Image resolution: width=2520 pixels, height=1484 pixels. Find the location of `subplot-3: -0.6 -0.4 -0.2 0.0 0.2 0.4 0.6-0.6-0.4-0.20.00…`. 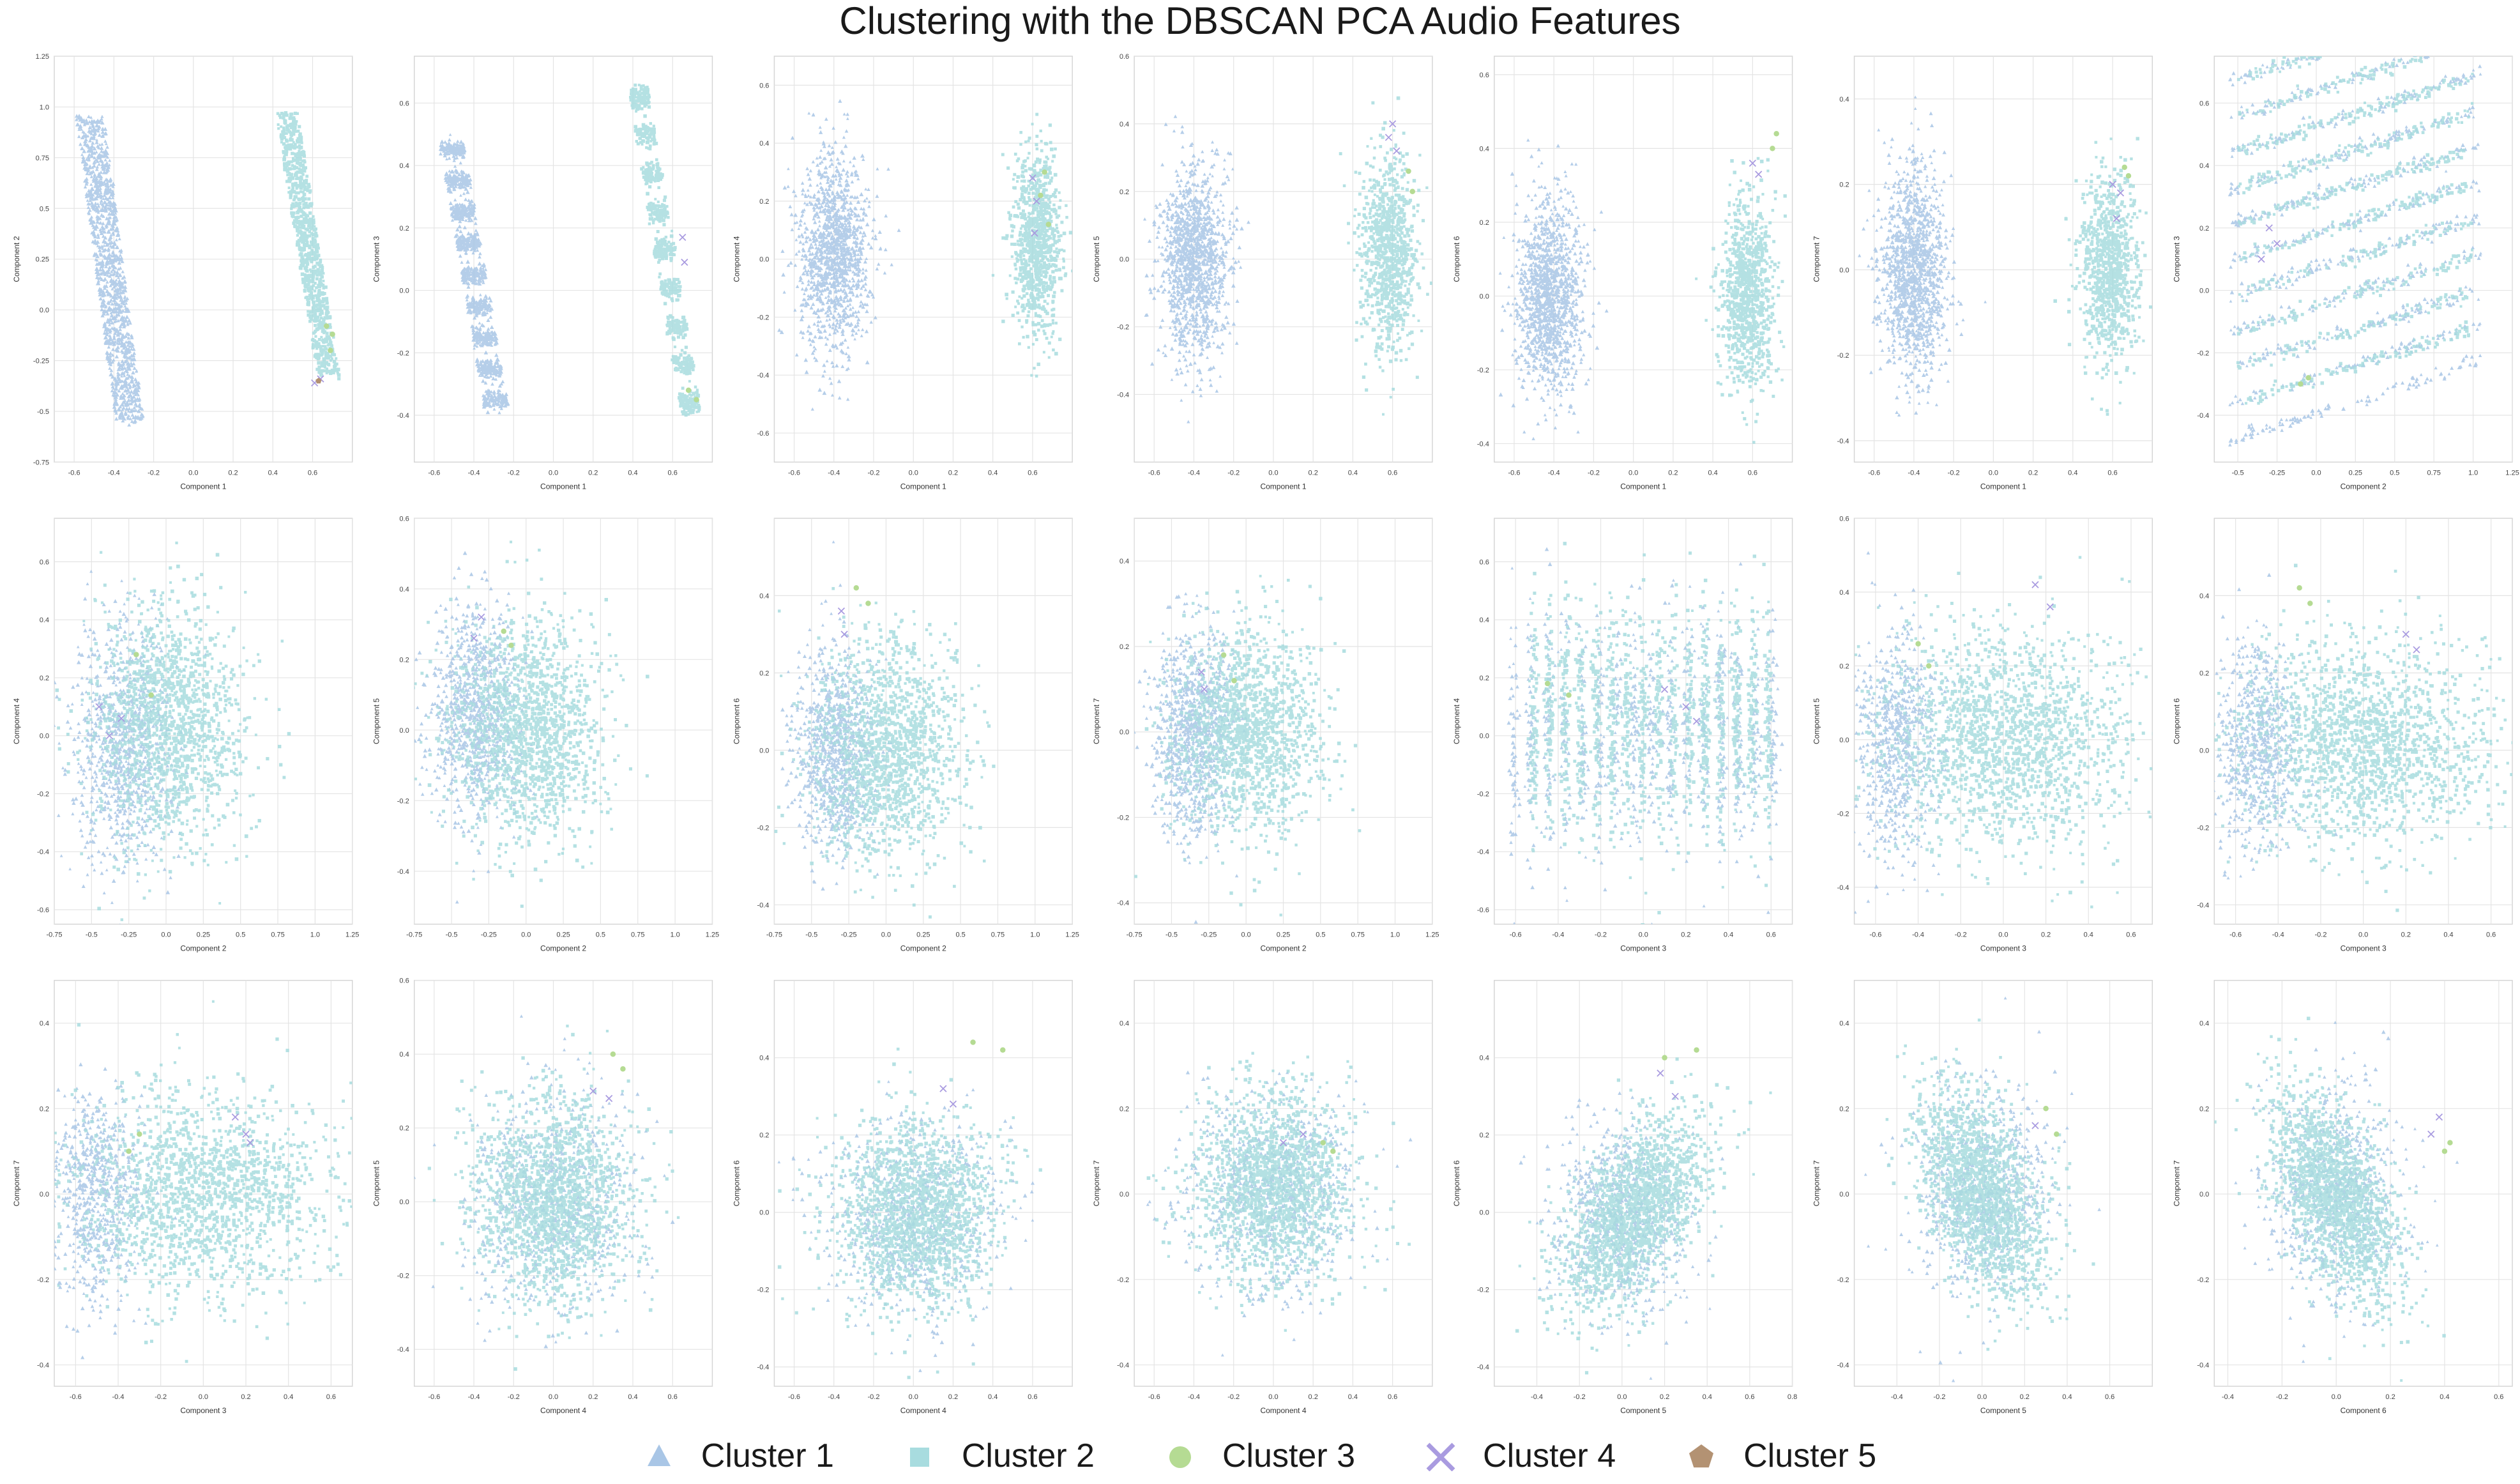

subplot-3: -0.6 -0.4 -0.2 0.0 0.2 0.4 0.6-0.6-0.4-0.20.00… is located at coordinates (903, 273).